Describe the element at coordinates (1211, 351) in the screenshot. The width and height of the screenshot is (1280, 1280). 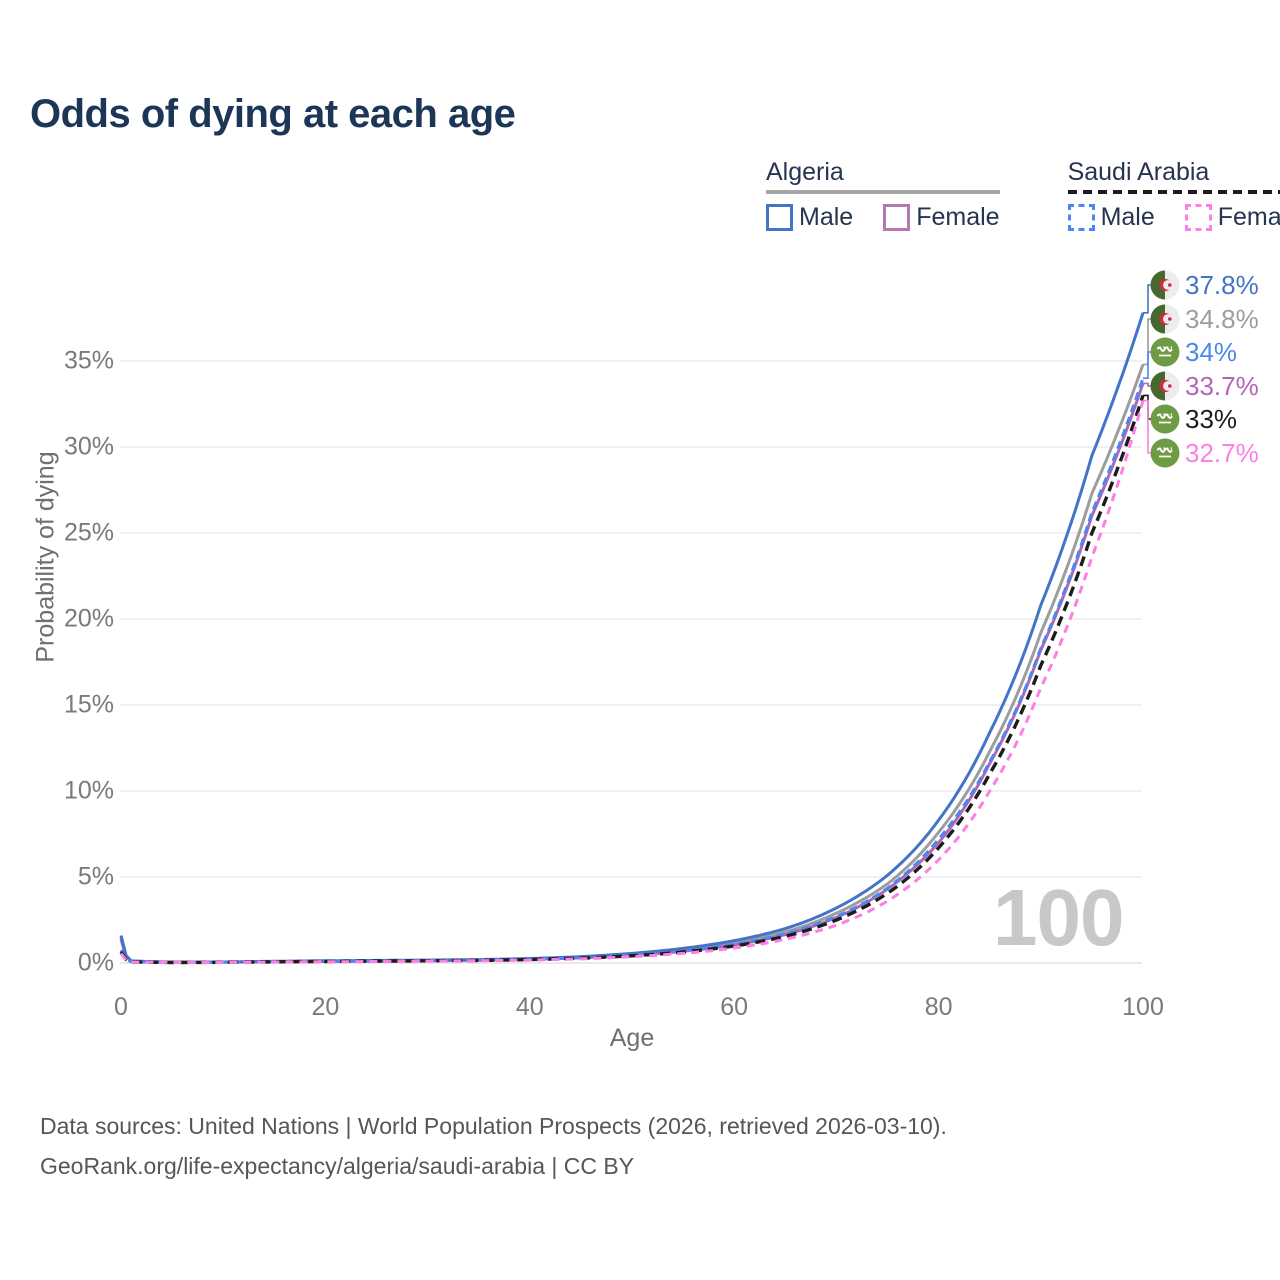
I see `end-label-value: 34%` at that location.